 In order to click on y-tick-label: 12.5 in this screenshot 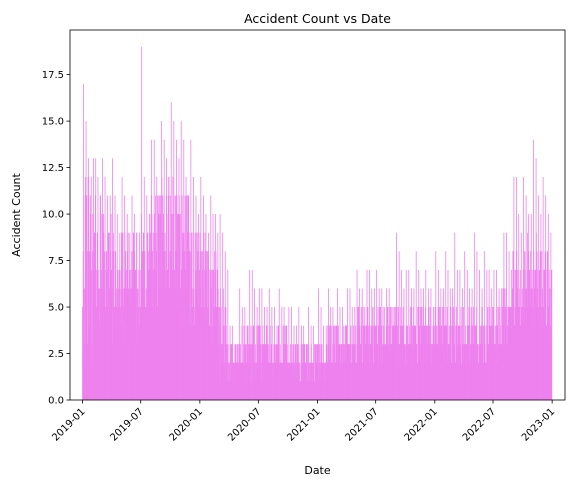, I will do `click(53, 168)`.